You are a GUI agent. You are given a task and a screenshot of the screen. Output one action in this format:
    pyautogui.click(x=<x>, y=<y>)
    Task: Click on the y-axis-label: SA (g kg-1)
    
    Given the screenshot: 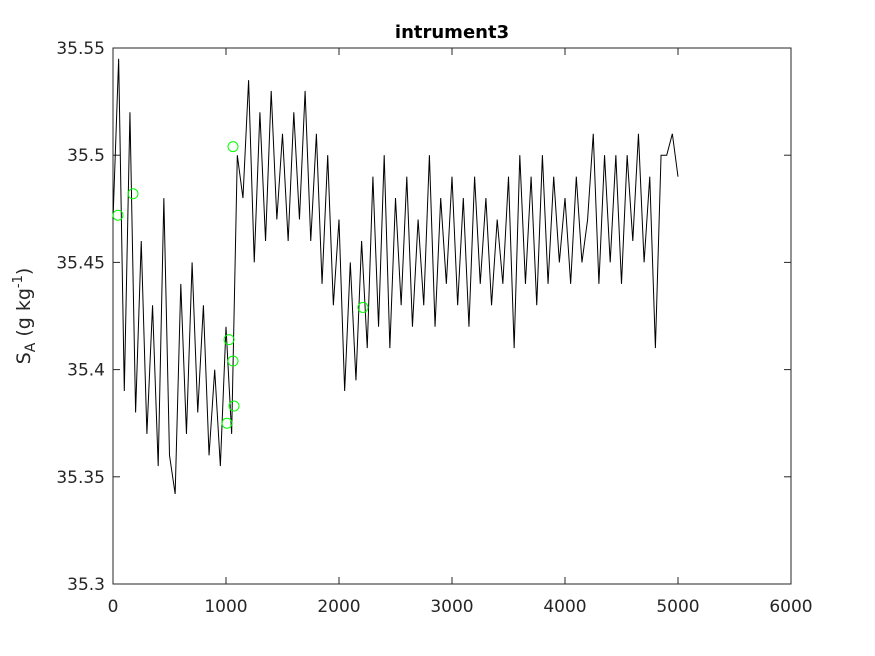 What is the action you would take?
    pyautogui.click(x=25, y=316)
    